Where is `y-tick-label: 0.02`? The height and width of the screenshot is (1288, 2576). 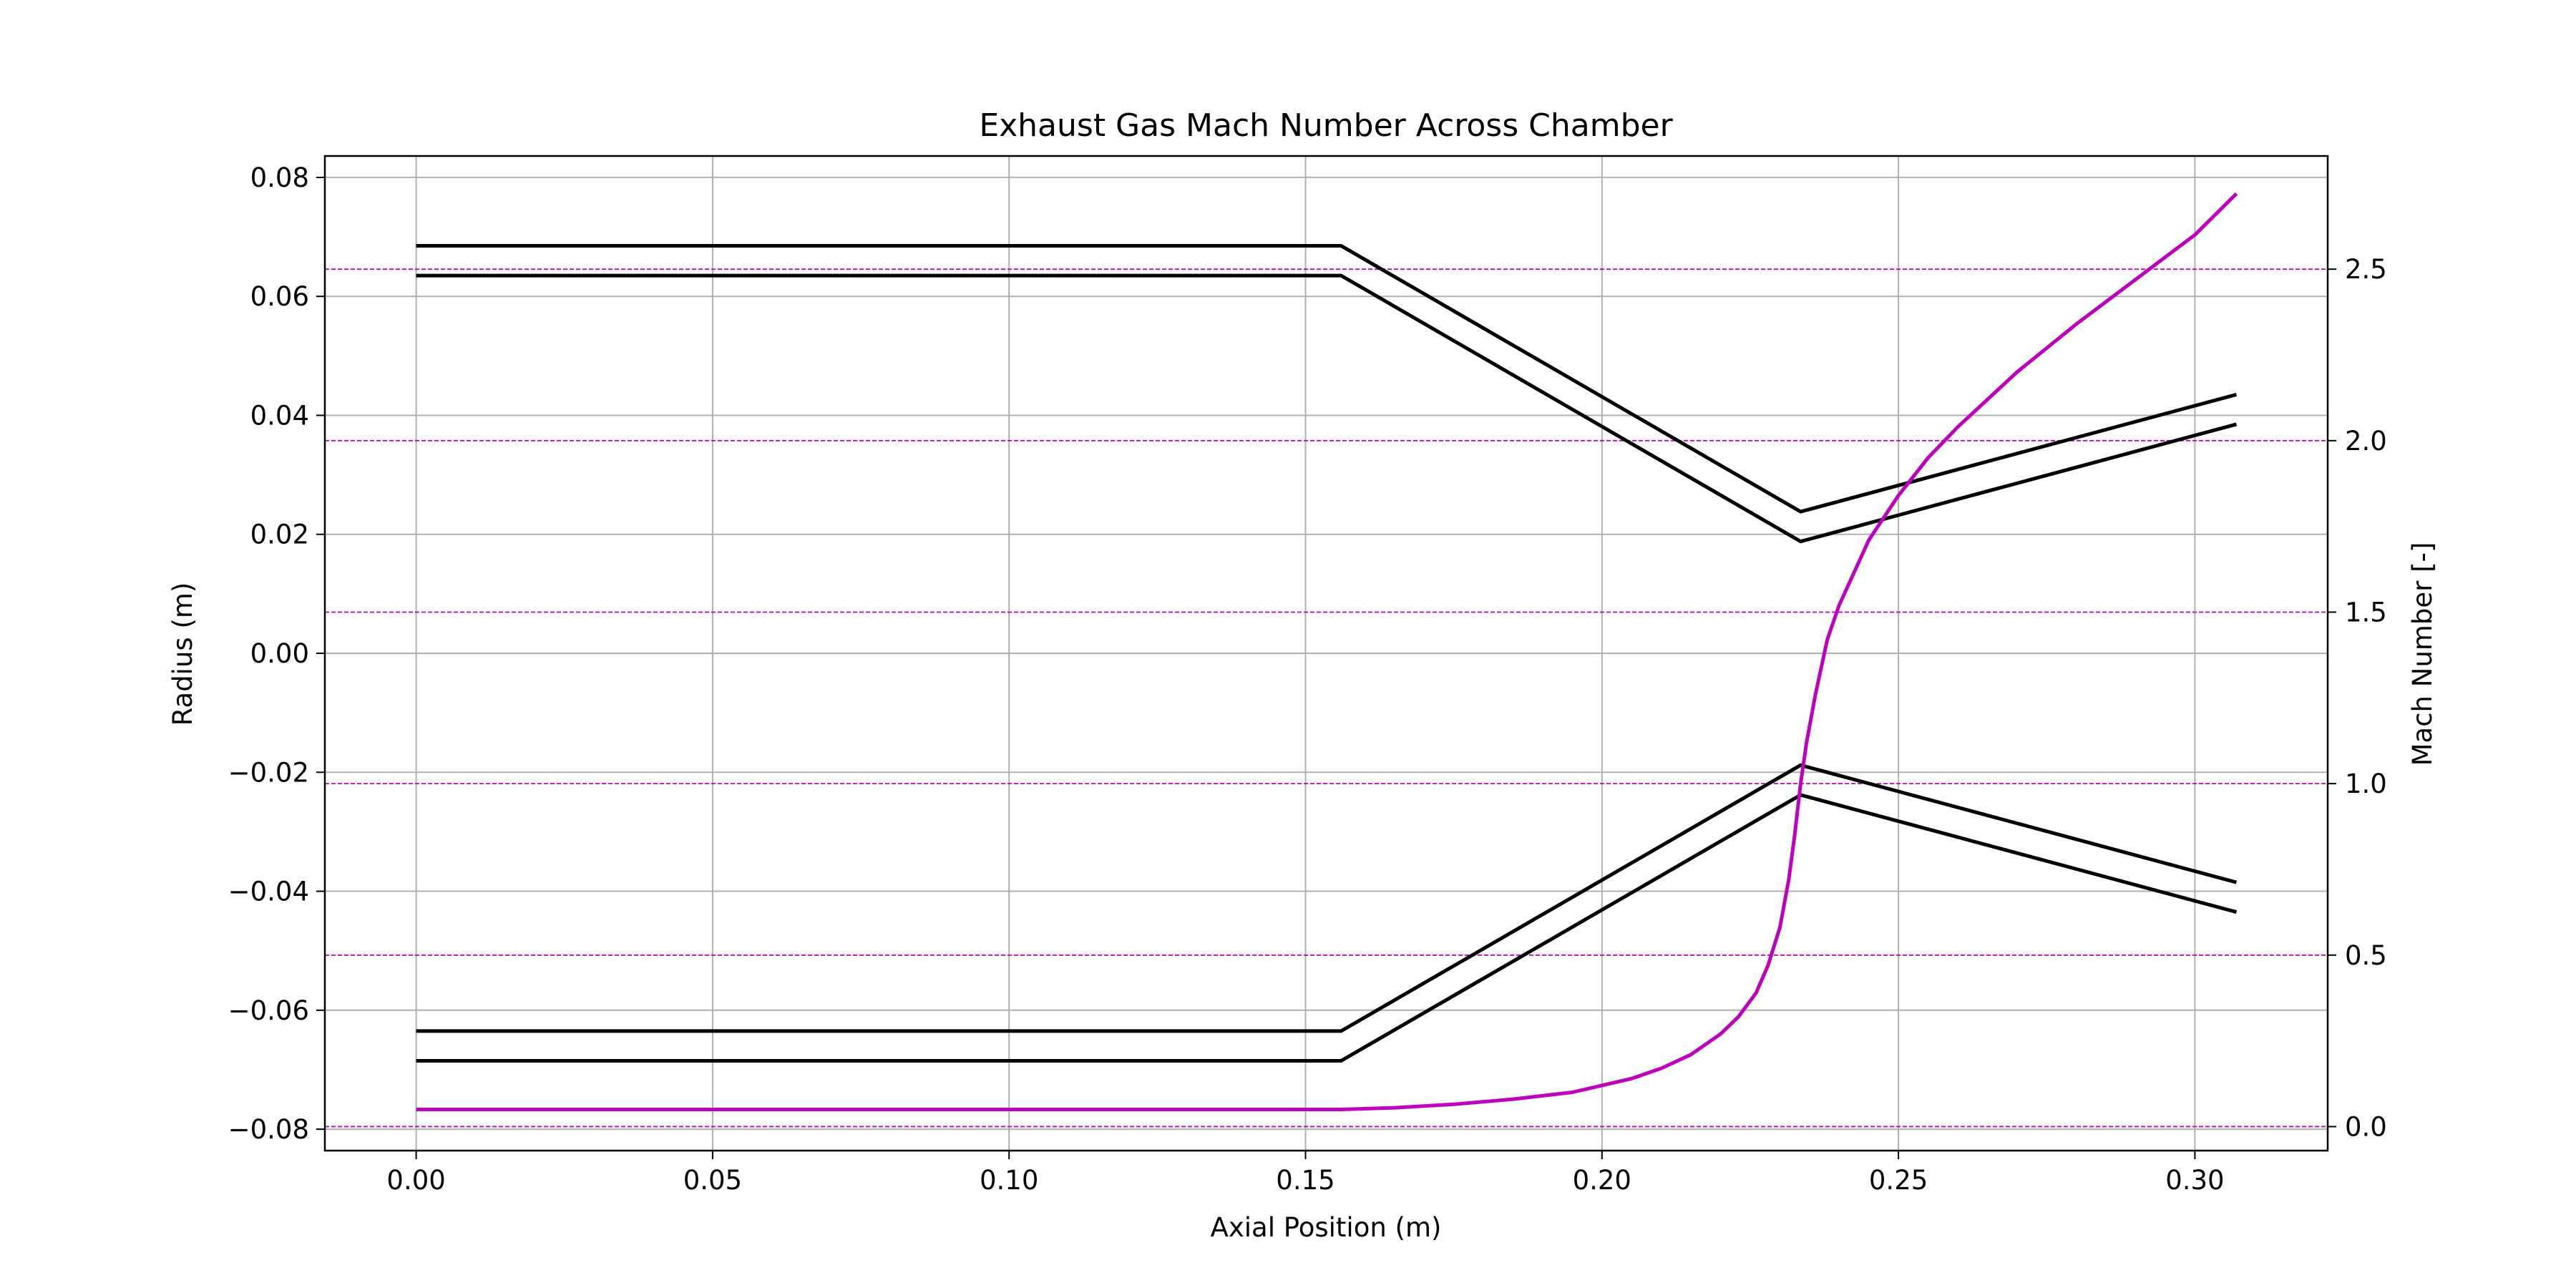 y-tick-label: 0.02 is located at coordinates (279, 534).